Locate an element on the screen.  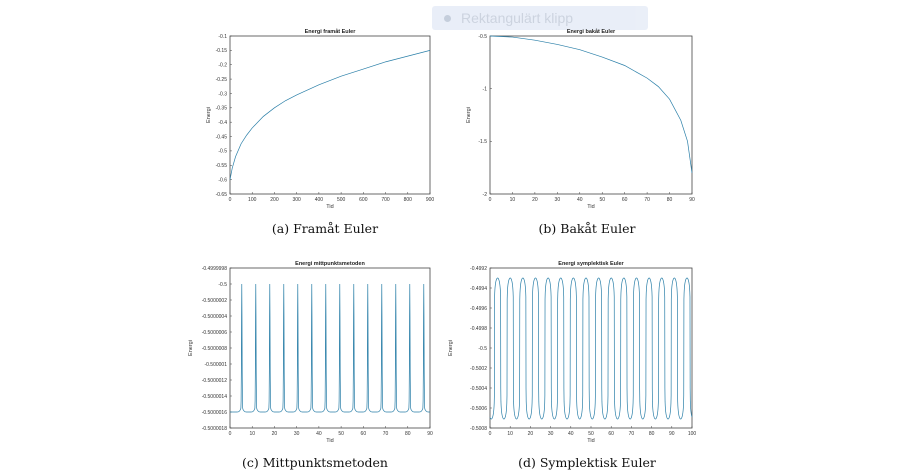
caption-mittpunktsmetoden: (c) Mittpunktsmetoden is located at coordinates (315, 462).